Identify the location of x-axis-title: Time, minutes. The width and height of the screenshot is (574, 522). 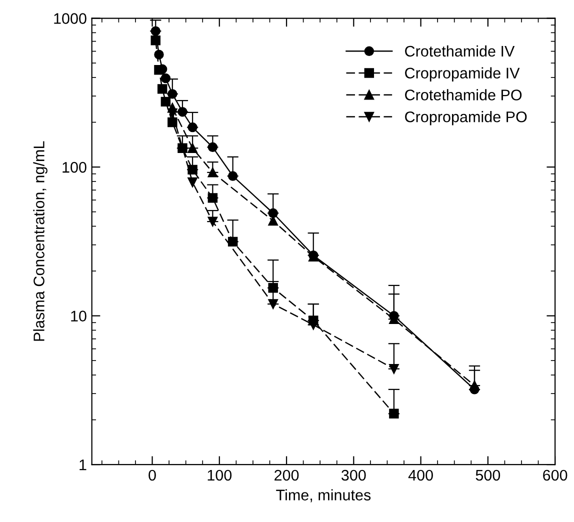
(323, 495).